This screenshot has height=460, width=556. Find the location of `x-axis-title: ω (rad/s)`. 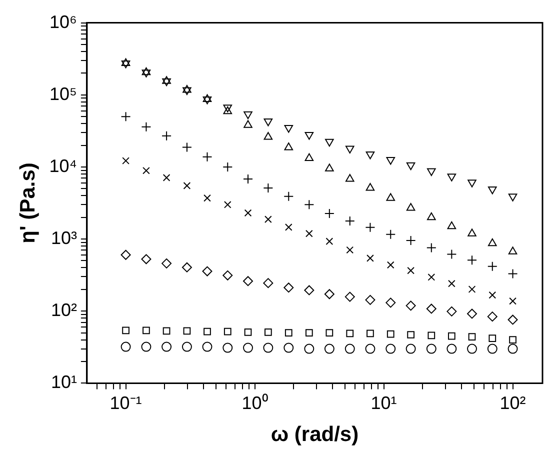

x-axis-title: ω (rad/s) is located at coordinates (314, 434).